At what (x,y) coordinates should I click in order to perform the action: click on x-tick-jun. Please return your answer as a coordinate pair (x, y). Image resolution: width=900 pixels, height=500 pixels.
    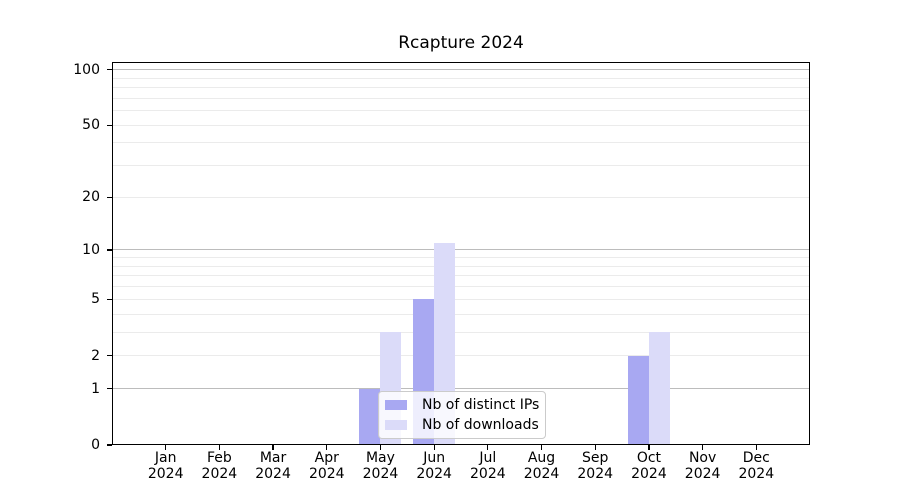
    Looking at the image, I should click on (434, 447).